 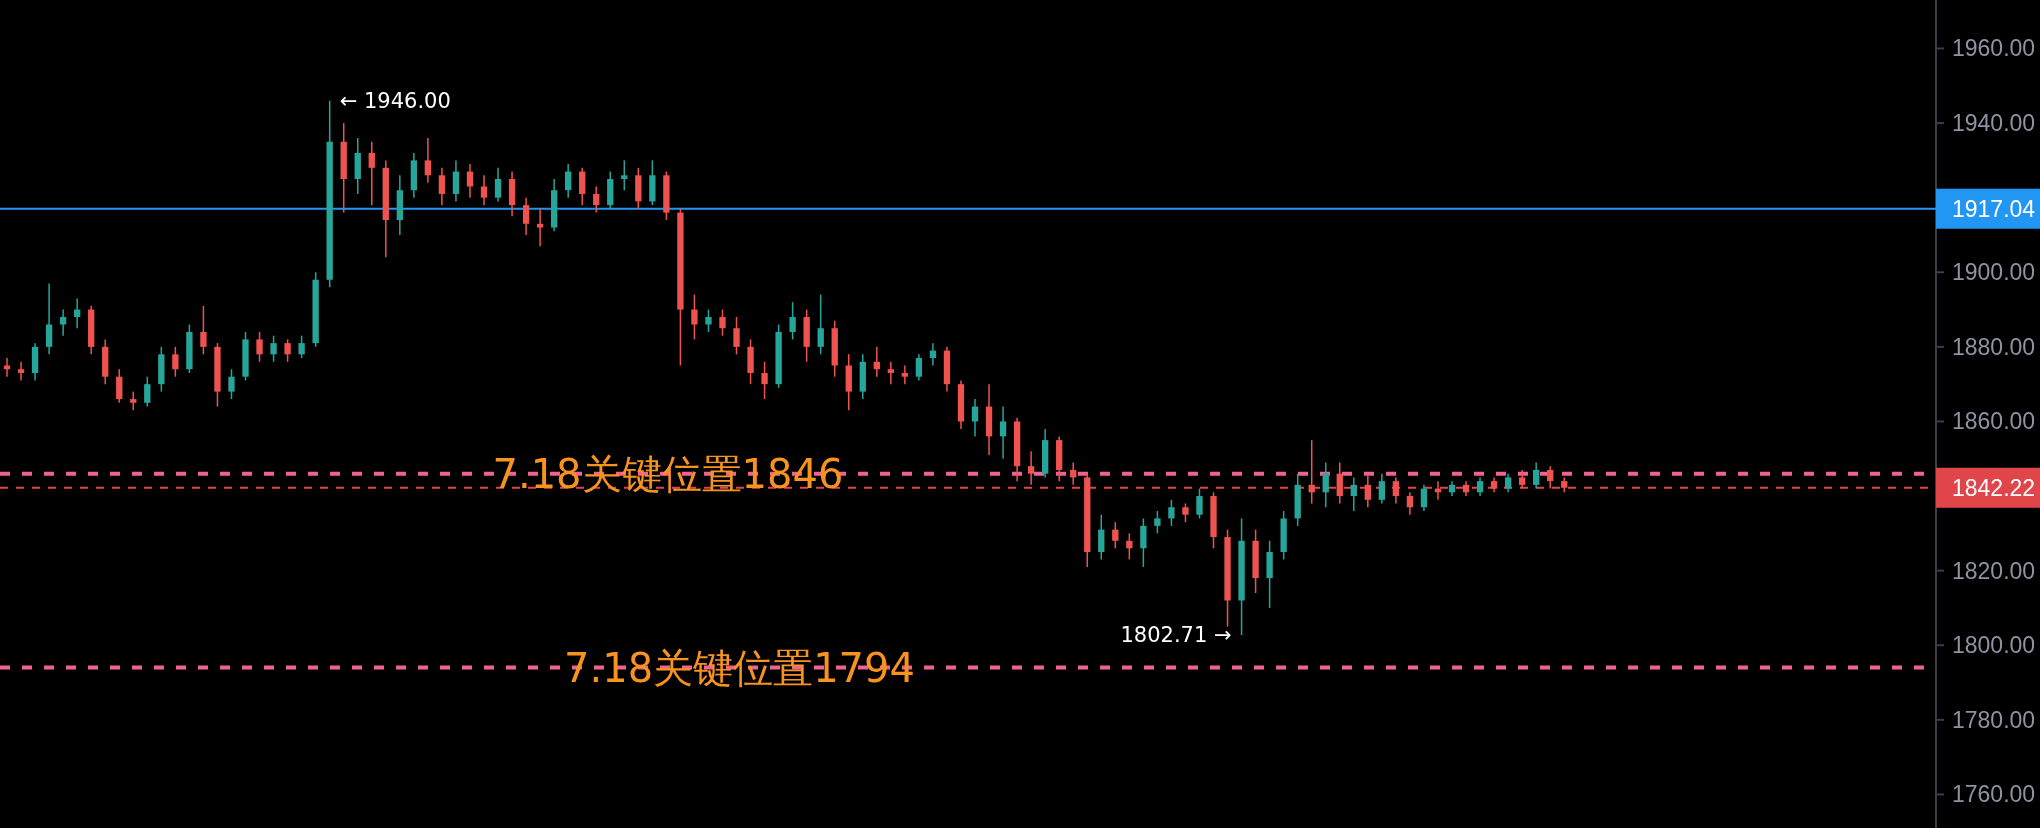 What do you see at coordinates (1994, 272) in the screenshot?
I see `y-tick-label: 1900.00` at bounding box center [1994, 272].